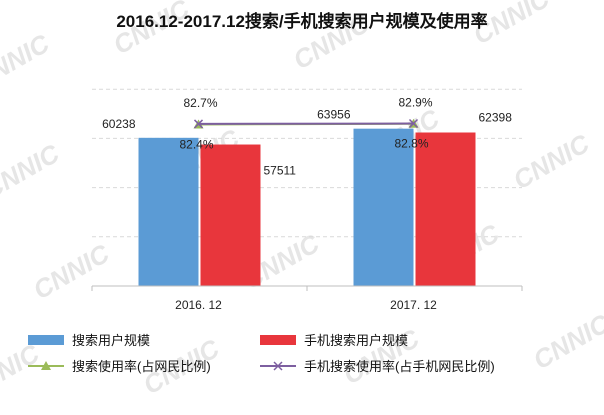 This screenshot has width=604, height=415. Describe the element at coordinates (496, 118) in the screenshot. I see `bar-value-label: 62398` at that location.